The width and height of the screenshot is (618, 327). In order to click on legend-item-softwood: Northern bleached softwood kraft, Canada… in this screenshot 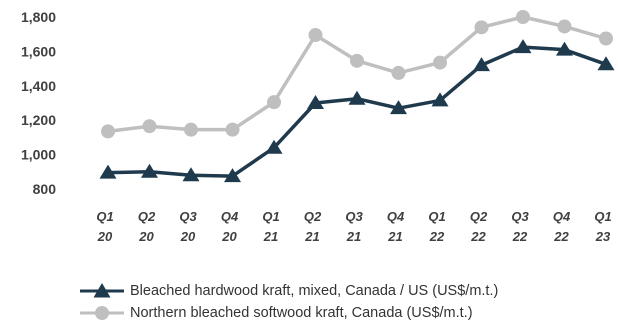, I will do `click(289, 313)`.